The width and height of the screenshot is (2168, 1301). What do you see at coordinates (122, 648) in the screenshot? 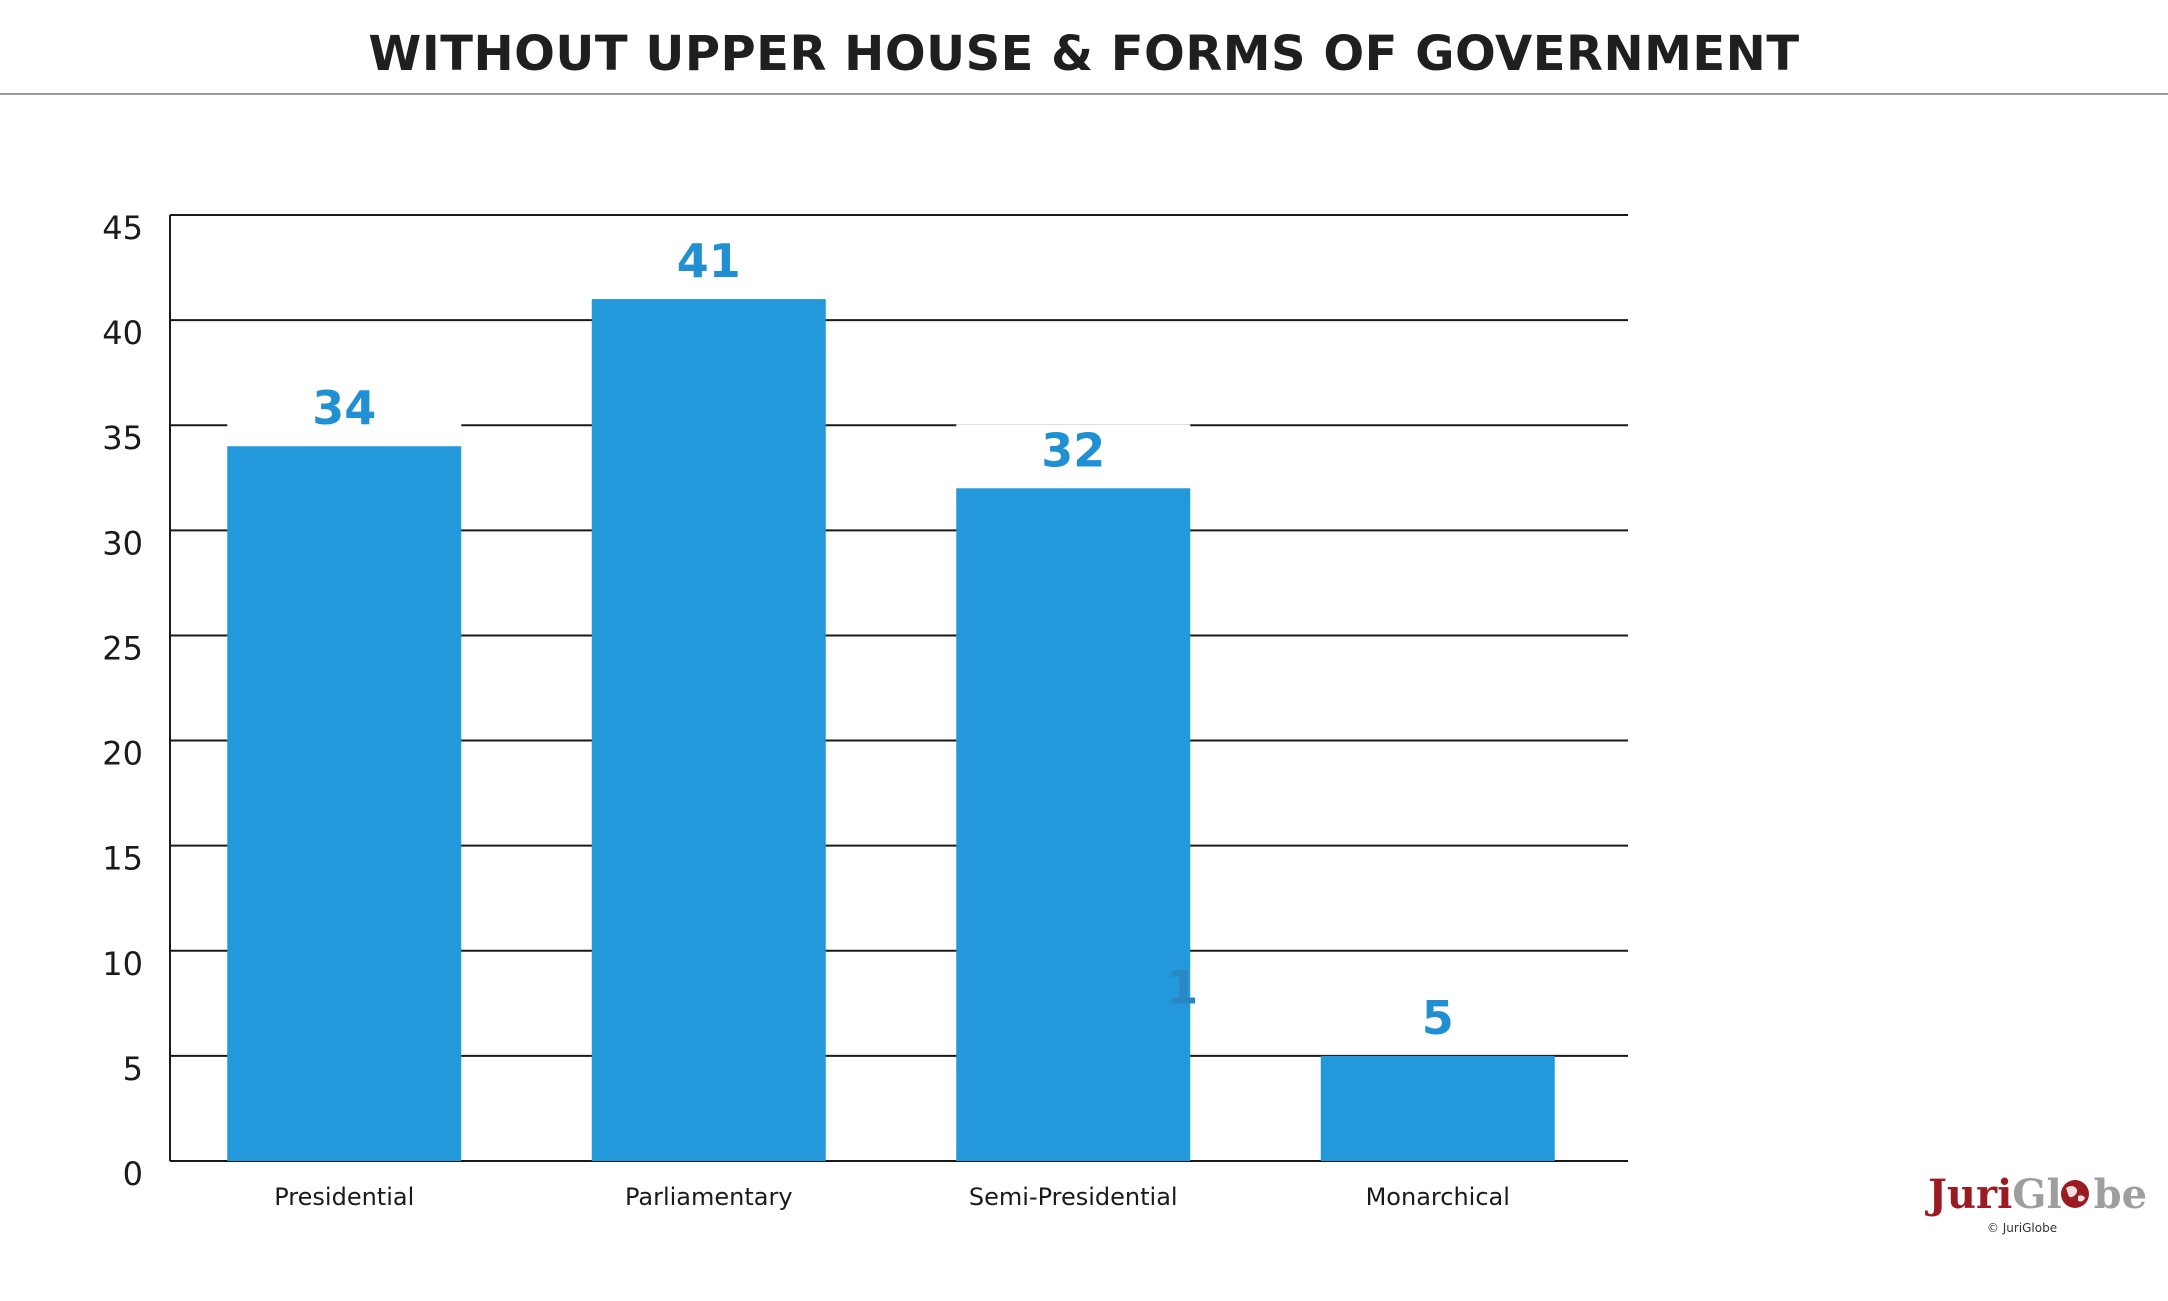
I see `y-tick-label: 25` at bounding box center [122, 648].